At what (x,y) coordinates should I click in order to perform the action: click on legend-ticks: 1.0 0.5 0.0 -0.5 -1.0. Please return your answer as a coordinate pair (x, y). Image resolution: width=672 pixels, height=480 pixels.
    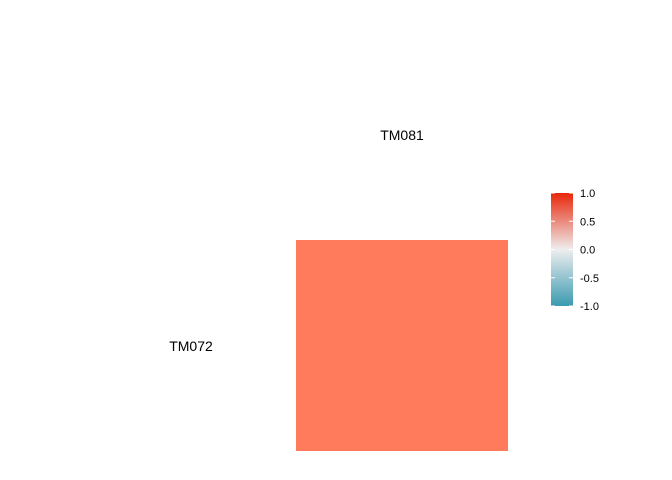
    Looking at the image, I should click on (575, 250).